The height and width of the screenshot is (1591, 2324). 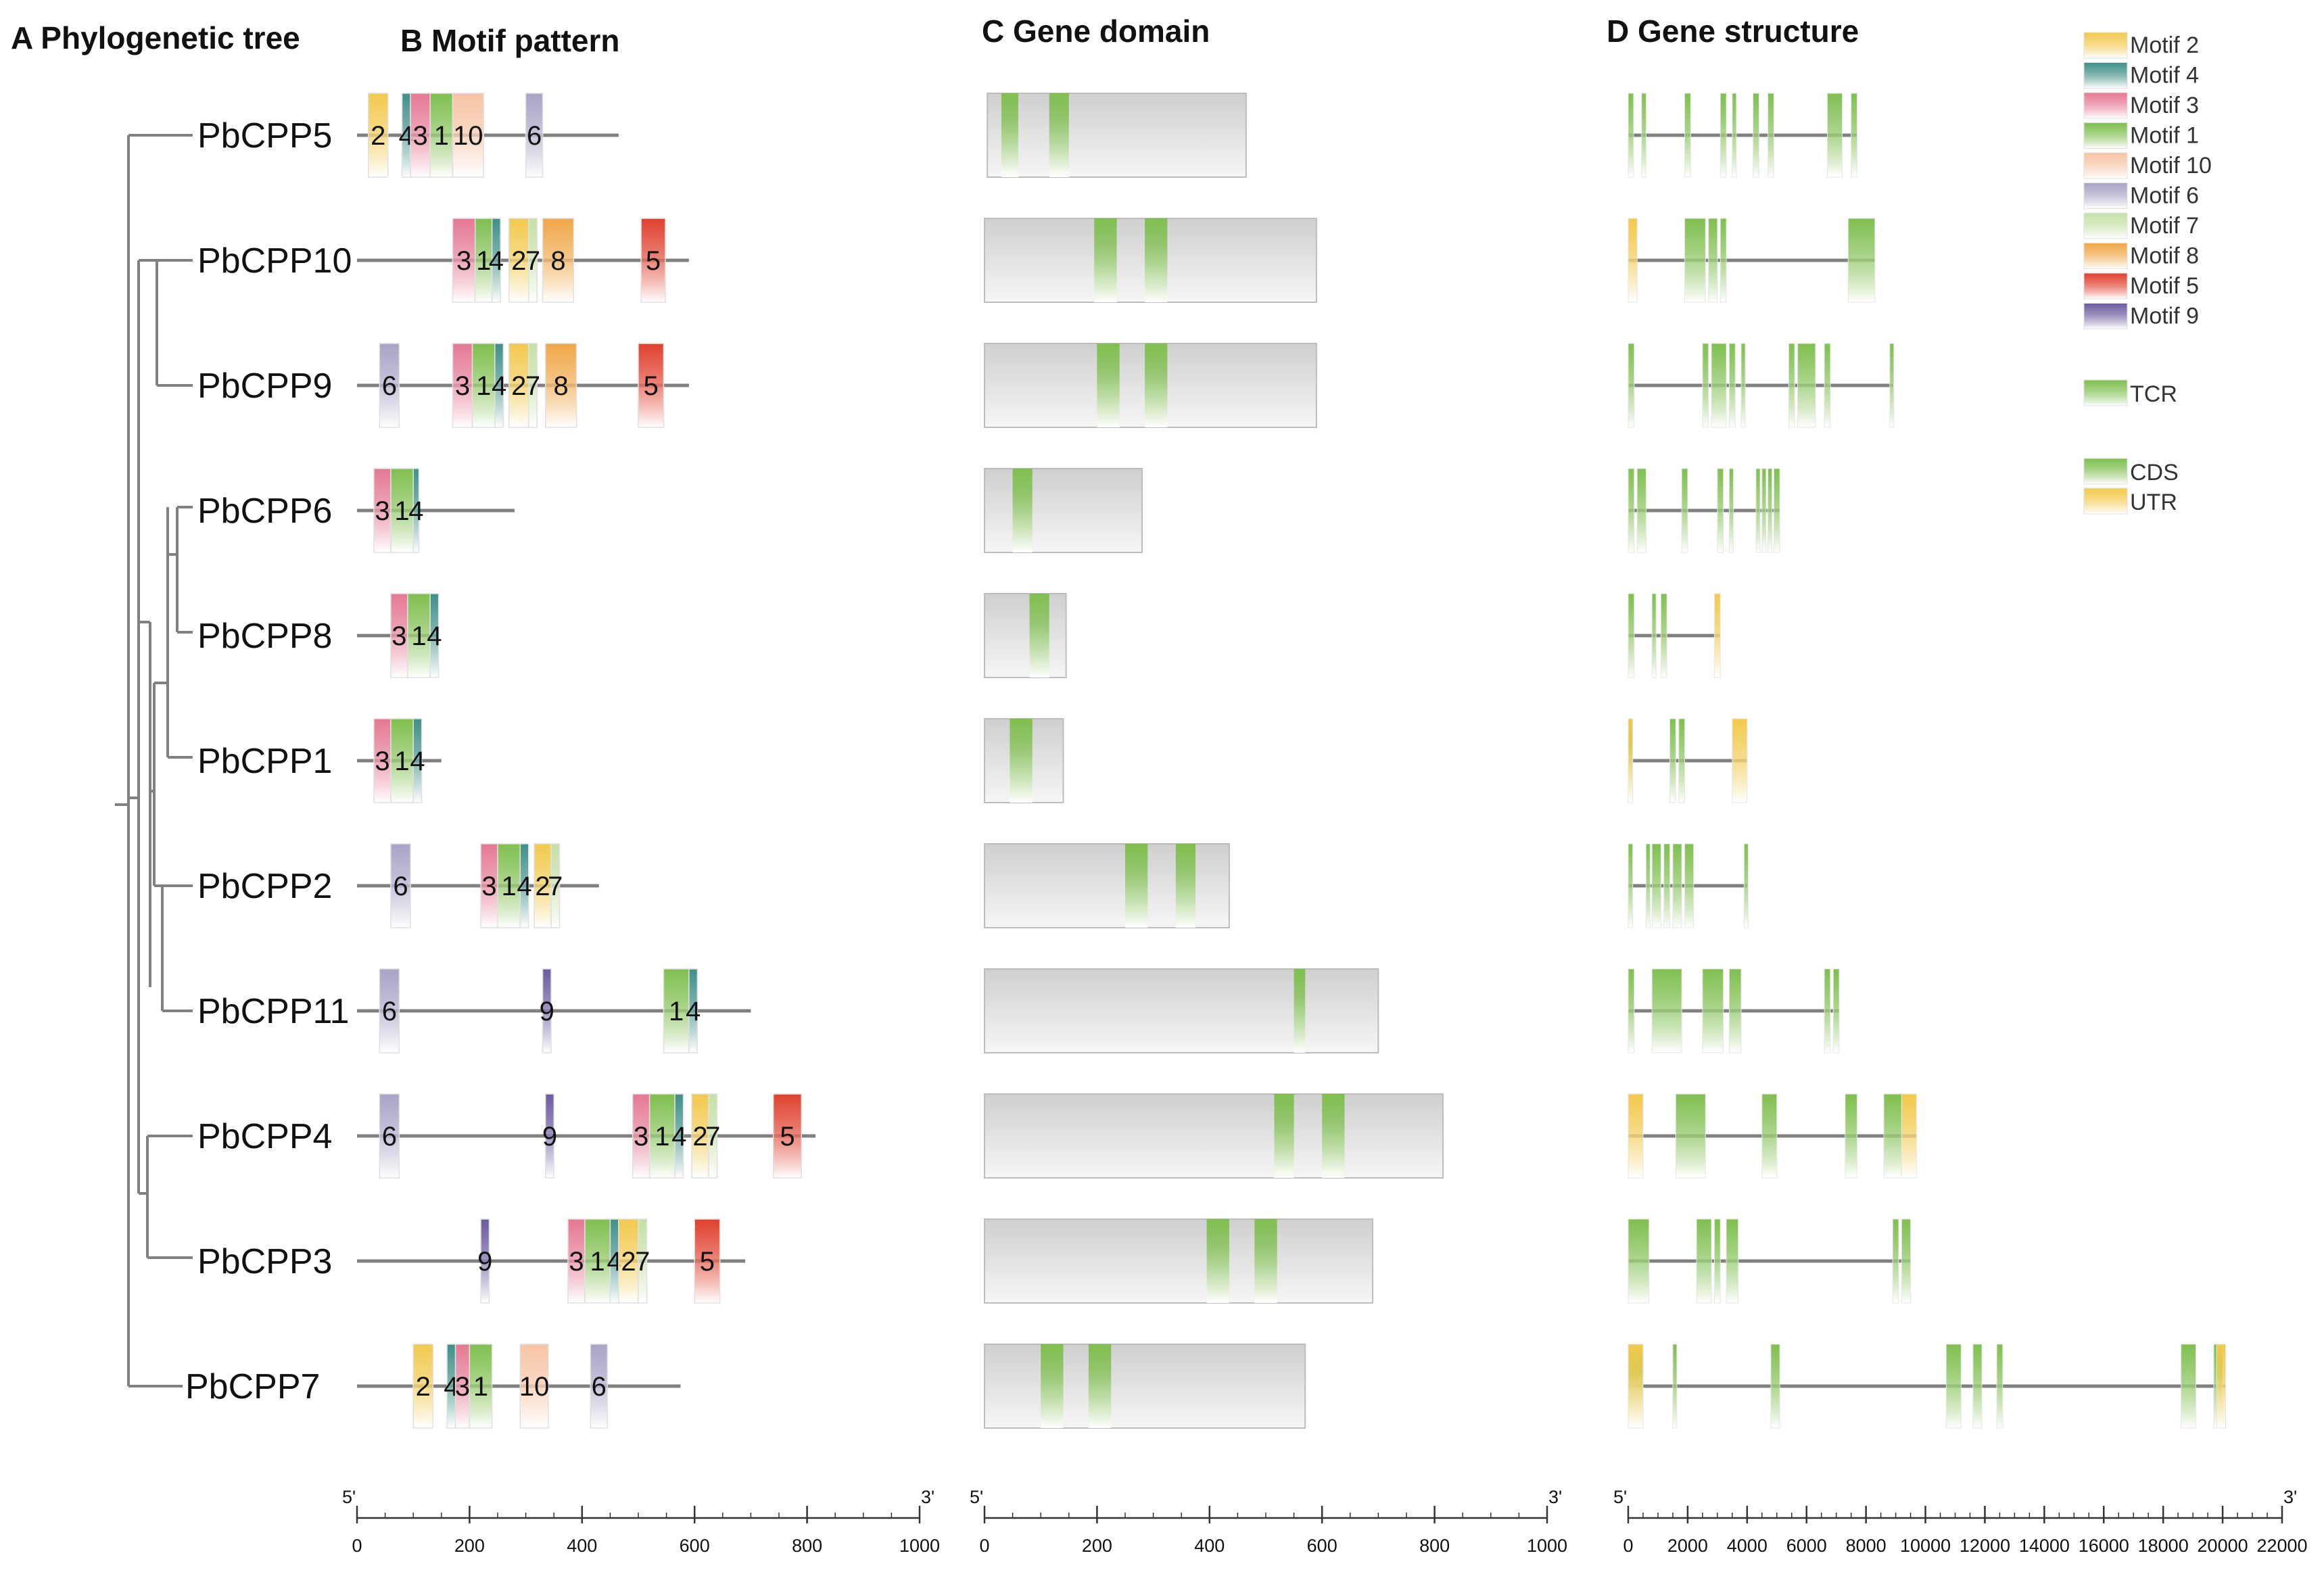 I want to click on axis-b: 0 200 400 600 800 1000 5' 3', so click(x=641, y=1522).